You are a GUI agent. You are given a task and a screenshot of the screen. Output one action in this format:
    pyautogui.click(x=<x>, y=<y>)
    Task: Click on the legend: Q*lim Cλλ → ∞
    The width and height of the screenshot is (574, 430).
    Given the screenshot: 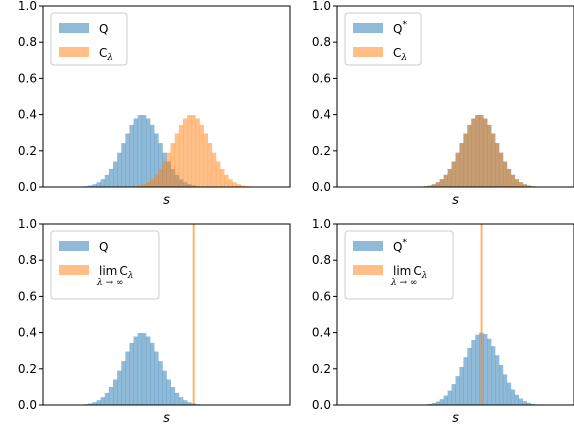 What is the action you would take?
    pyautogui.click(x=399, y=265)
    